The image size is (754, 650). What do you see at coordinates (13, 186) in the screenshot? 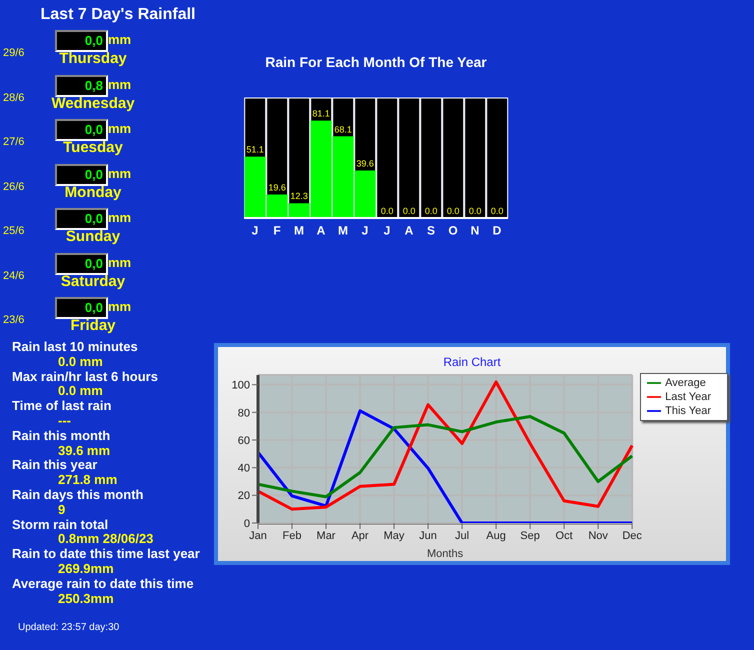
I see `text: 26/6` at bounding box center [13, 186].